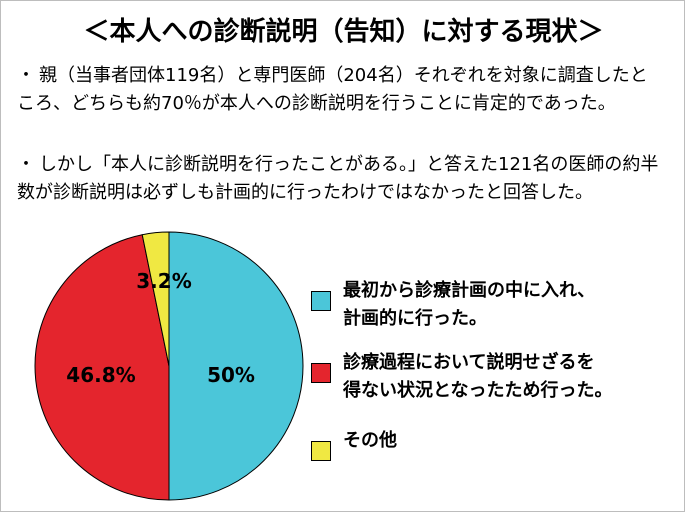  What do you see at coordinates (343, 32) in the screenshot?
I see `slide-title: ＜本人への診断説明（告知）に対する現状＞` at bounding box center [343, 32].